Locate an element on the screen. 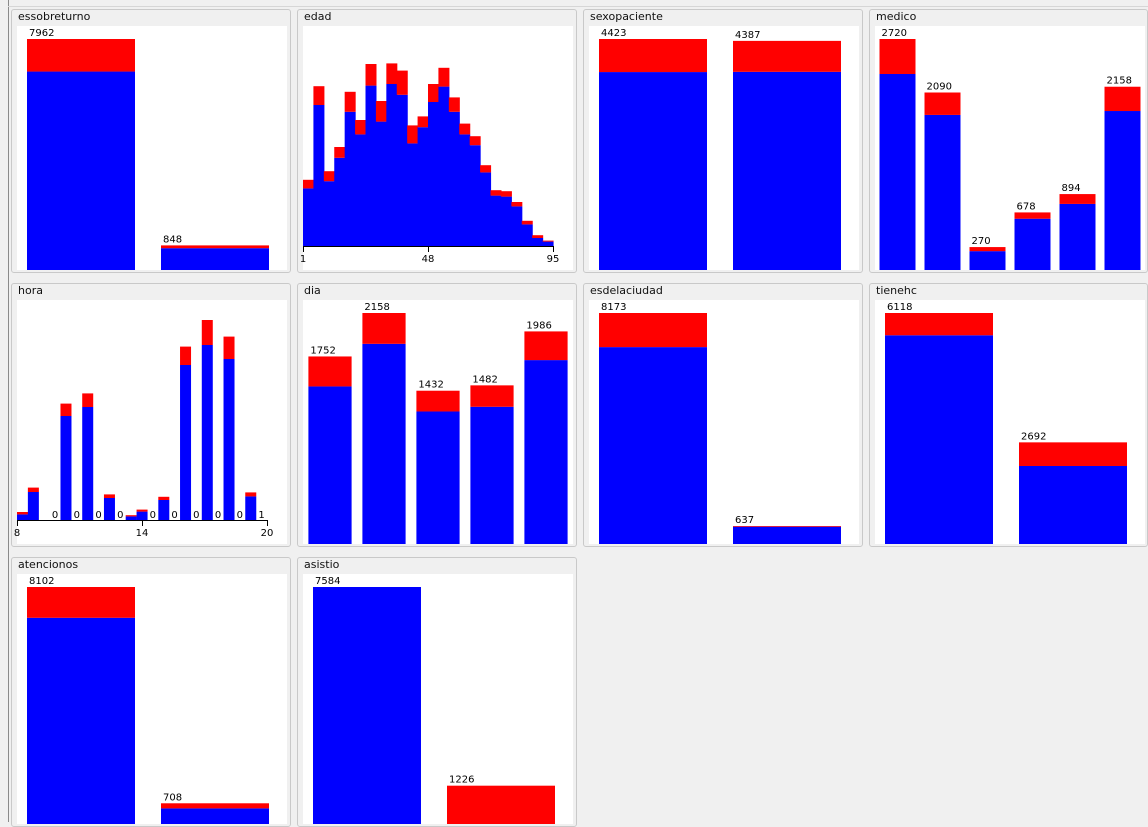 The height and width of the screenshot is (827, 1148). plot-area: 1 48 95 is located at coordinates (436, 148).